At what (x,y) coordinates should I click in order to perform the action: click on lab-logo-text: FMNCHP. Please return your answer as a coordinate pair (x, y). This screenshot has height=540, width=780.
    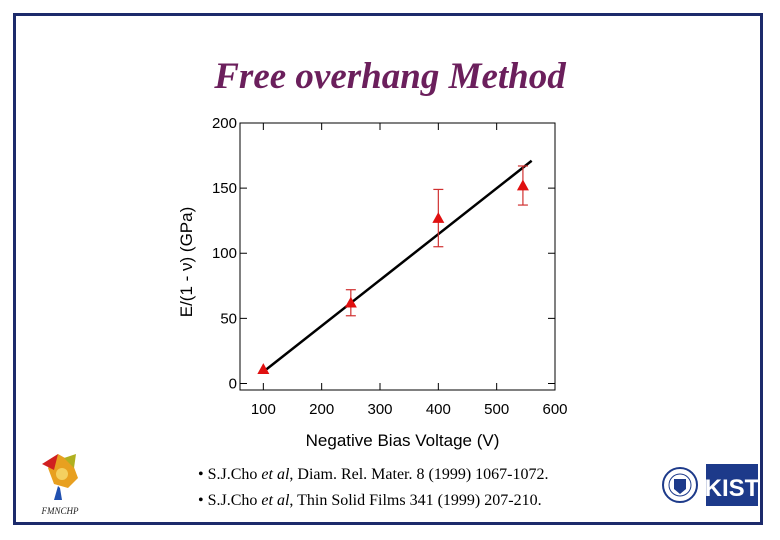
    Looking at the image, I should click on (60, 511).